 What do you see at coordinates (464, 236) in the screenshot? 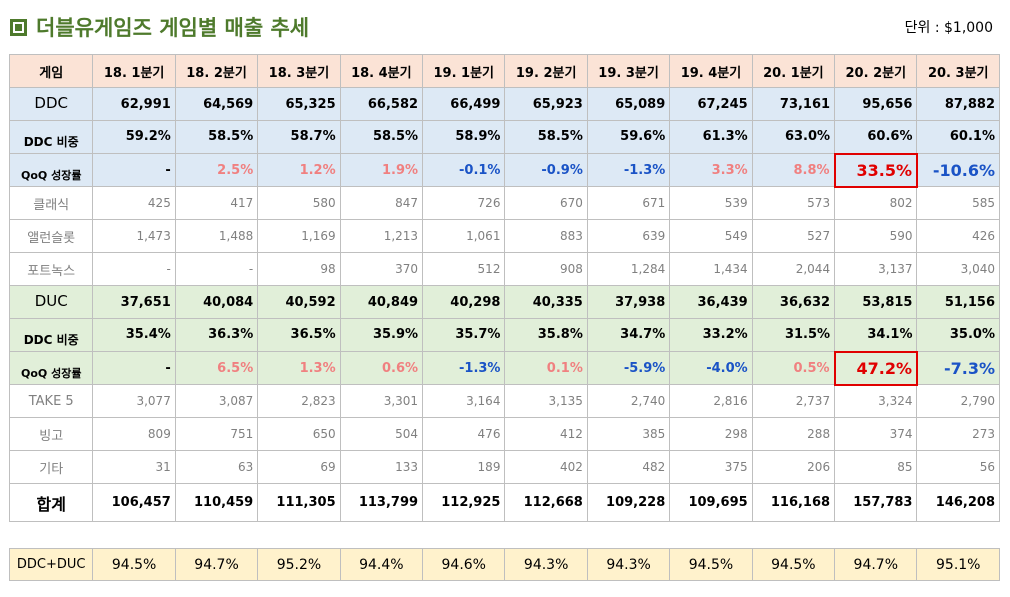
I see `table-cell: 1,061` at bounding box center [464, 236].